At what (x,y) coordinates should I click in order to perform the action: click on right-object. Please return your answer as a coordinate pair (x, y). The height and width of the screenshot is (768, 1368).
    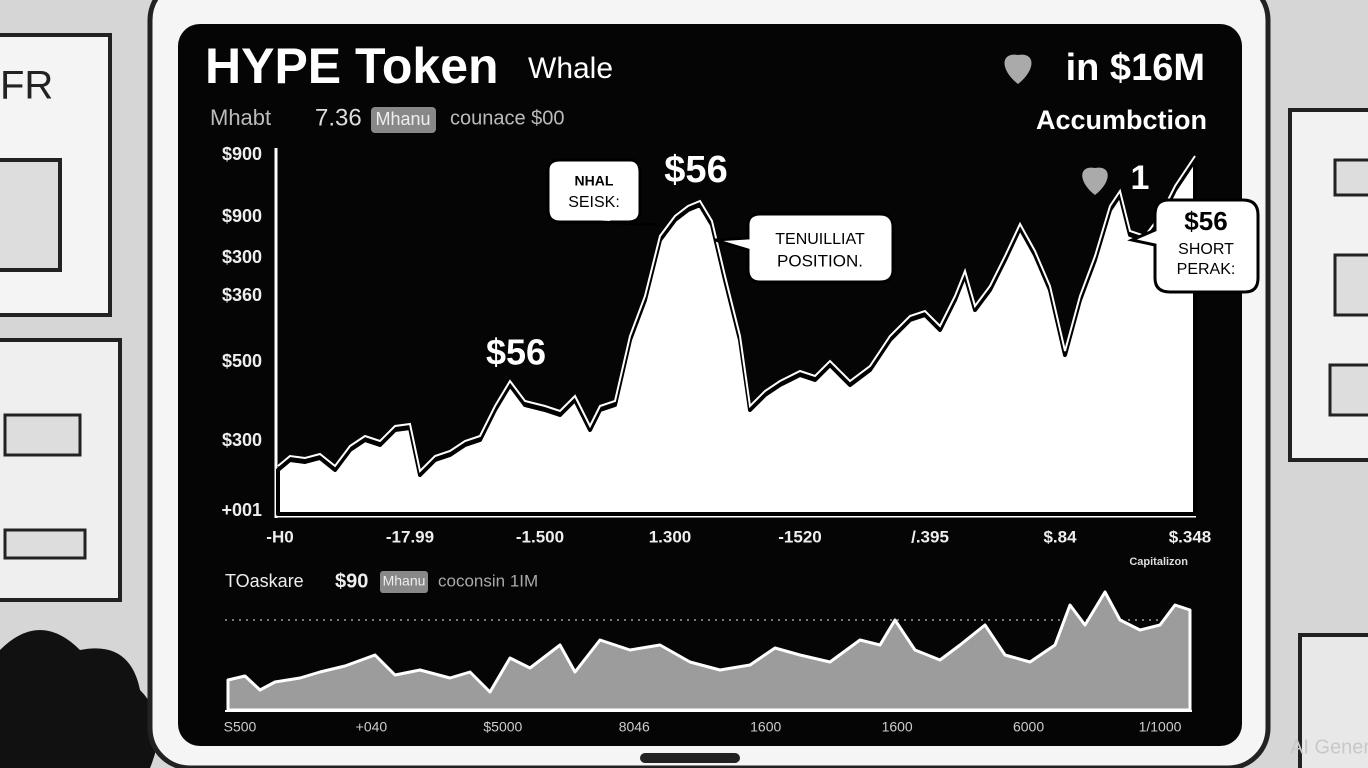
    Looking at the image, I should click on (1333, 700).